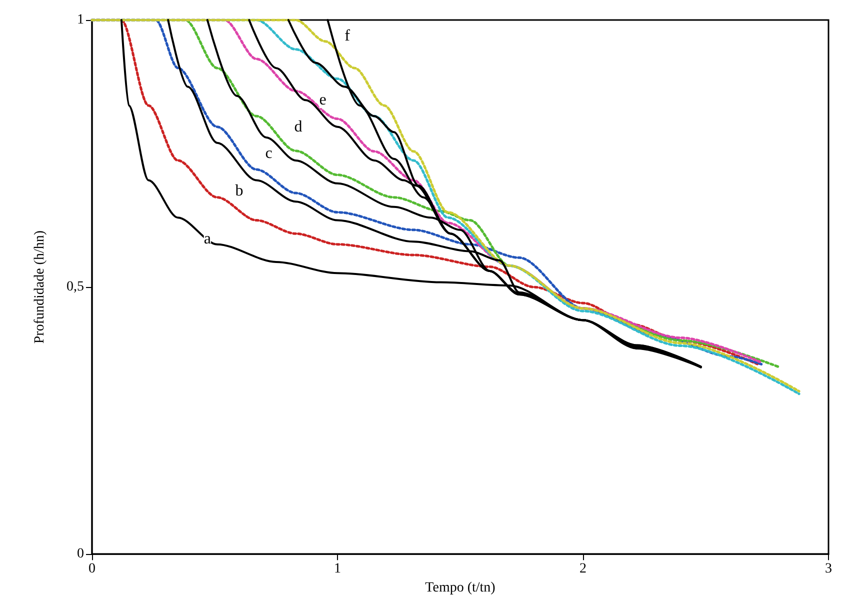  Describe the element at coordinates (460, 588) in the screenshot. I see `x-axis-title: Tempo (t/tn)` at that location.